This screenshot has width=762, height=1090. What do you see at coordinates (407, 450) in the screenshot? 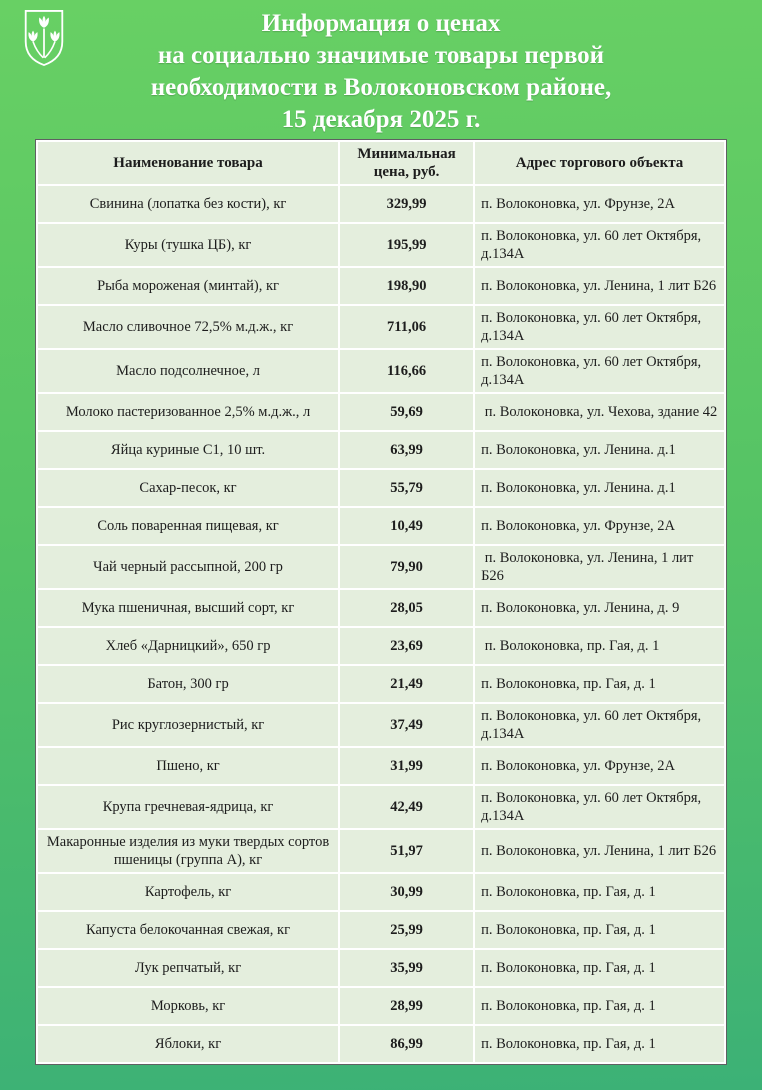
I see `price-cell: 63,99` at bounding box center [407, 450].